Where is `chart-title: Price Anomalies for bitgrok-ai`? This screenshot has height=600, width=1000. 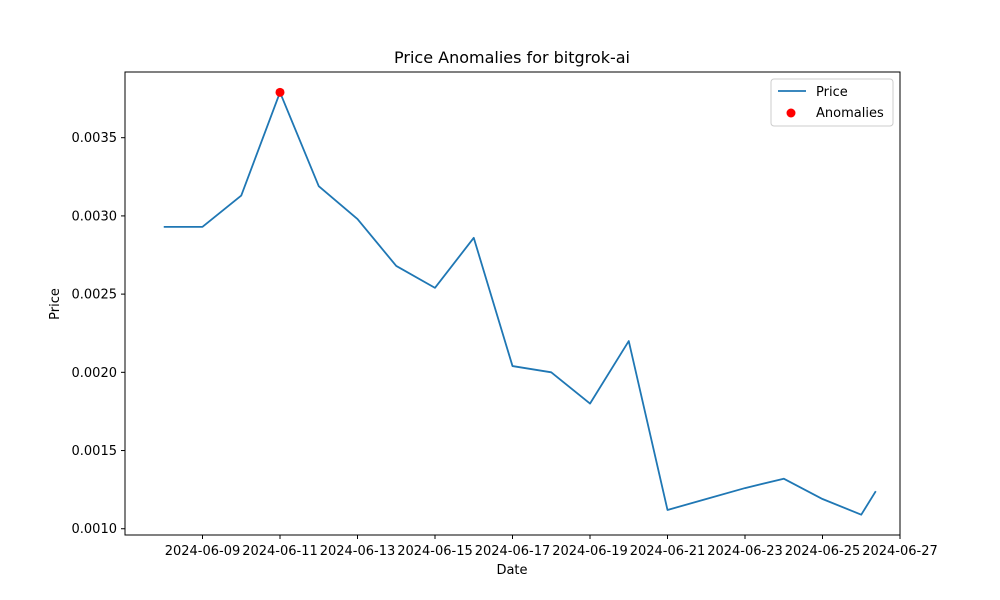 chart-title: Price Anomalies for bitgrok-ai is located at coordinates (512, 57).